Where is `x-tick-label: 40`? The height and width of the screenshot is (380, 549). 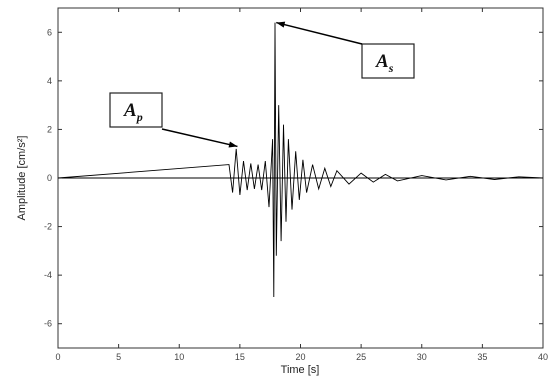
x-tick-label: 40 is located at coordinates (543, 357).